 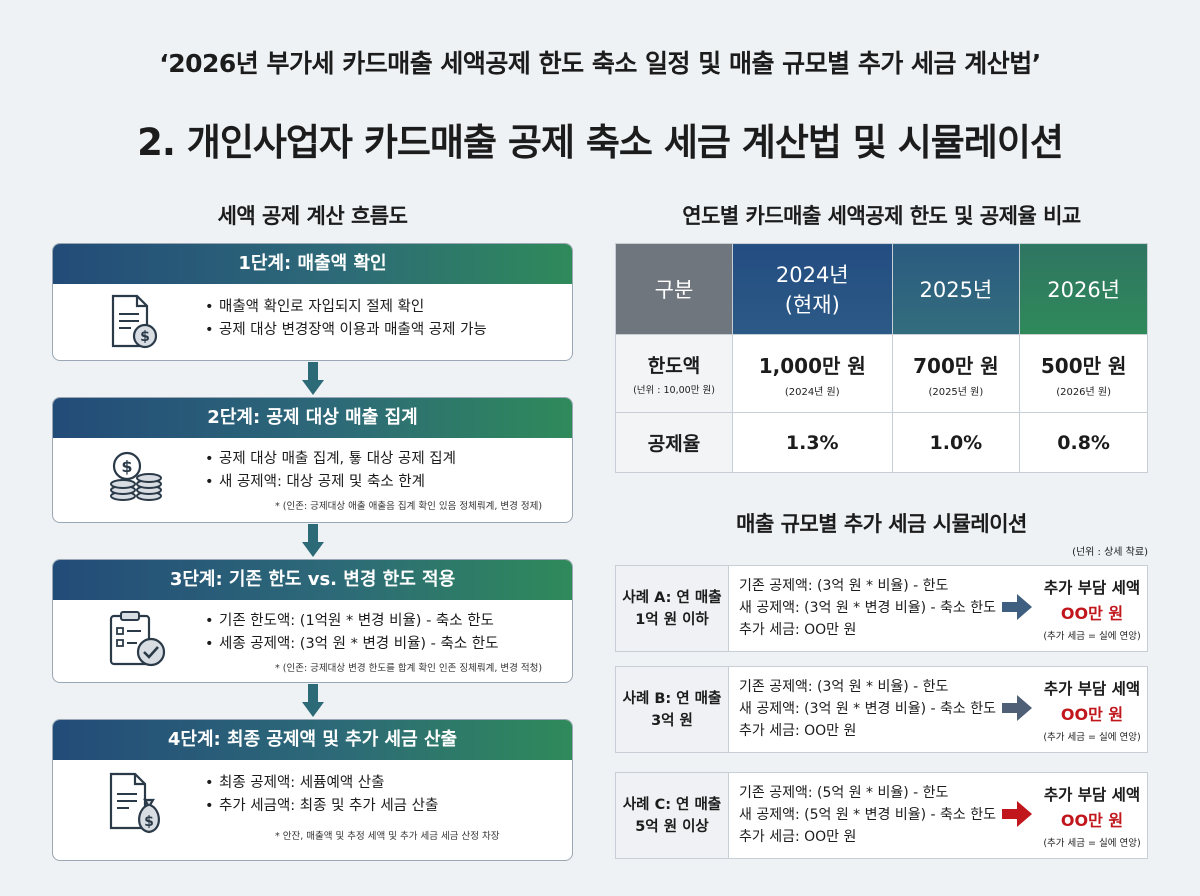 What do you see at coordinates (409, 668) in the screenshot?
I see `step-note: * (인존: 긍제대상 변경 한도를 합계 확인 인존 징체뤄계, 변경 적청)` at bounding box center [409, 668].